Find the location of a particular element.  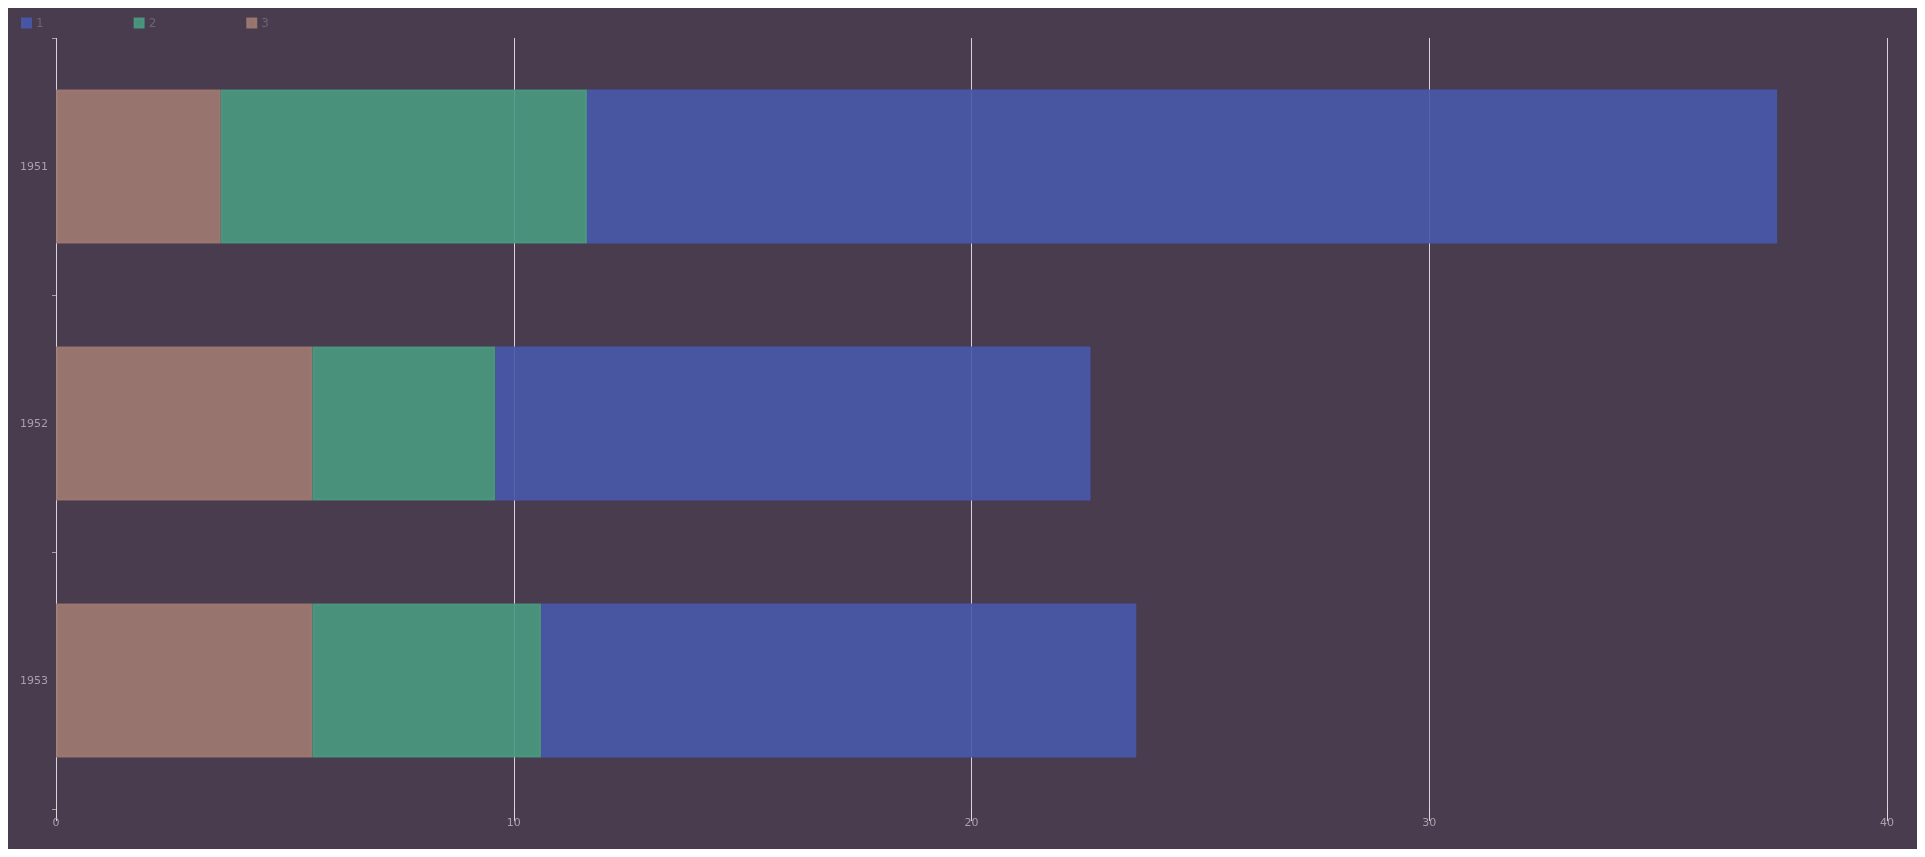

x-tick-label: 0 is located at coordinates (56, 822).